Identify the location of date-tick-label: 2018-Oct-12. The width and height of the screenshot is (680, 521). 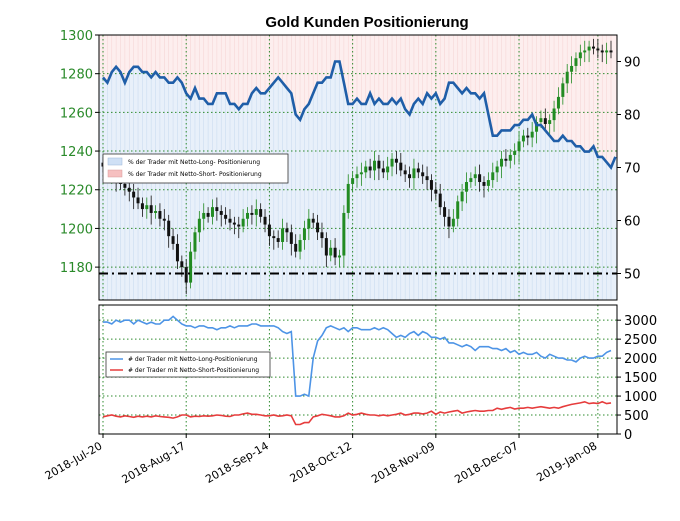
(321, 462).